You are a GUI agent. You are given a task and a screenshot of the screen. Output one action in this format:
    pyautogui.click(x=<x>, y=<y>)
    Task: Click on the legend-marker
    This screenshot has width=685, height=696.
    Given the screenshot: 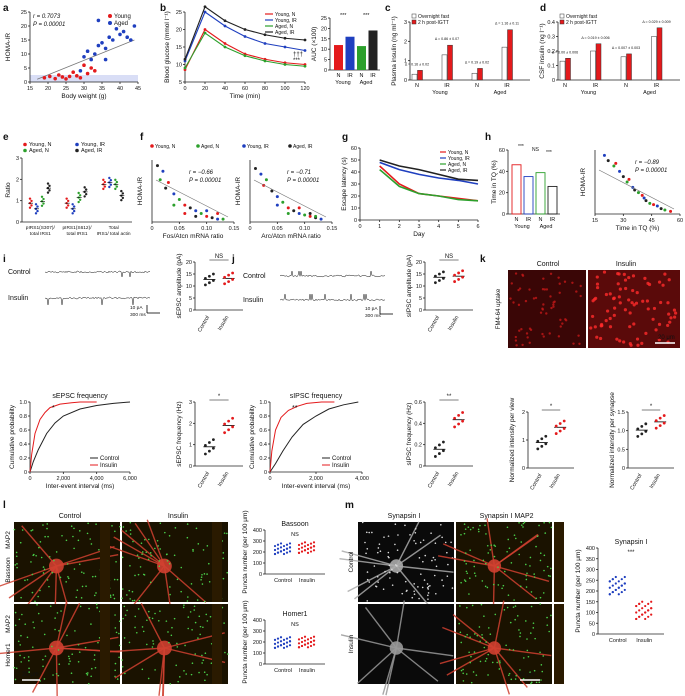 What is the action you would take?
    pyautogui.click(x=77, y=144)
    